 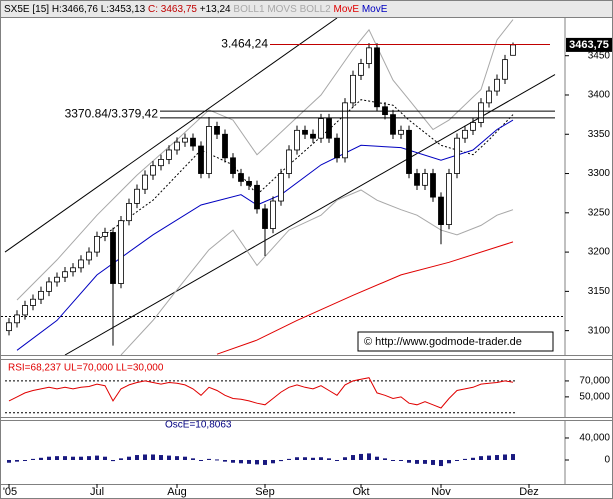 I want to click on last-price-badge, so click(x=589, y=44).